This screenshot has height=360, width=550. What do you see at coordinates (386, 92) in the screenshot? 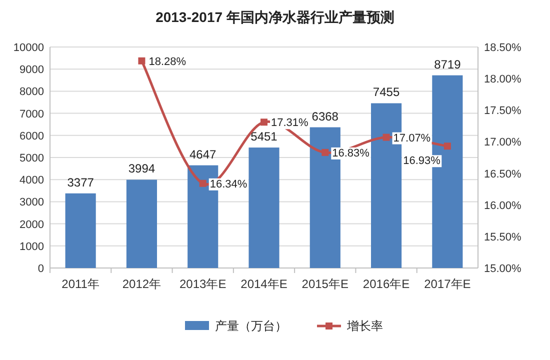
I see `data-label: 7455` at bounding box center [386, 92].